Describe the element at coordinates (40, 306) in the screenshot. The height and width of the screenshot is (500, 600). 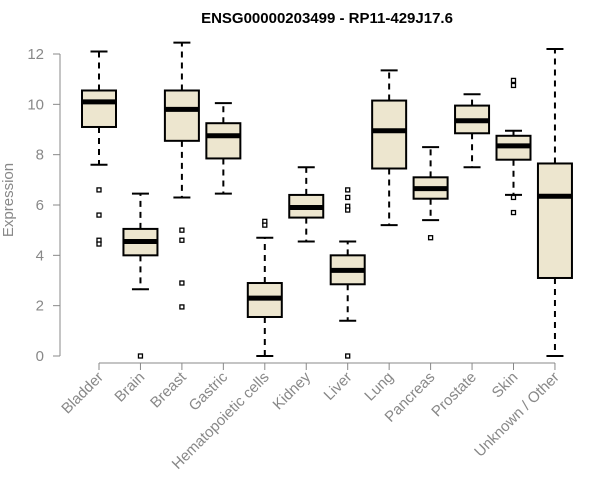
I see `y-tick-label: 2` at that location.